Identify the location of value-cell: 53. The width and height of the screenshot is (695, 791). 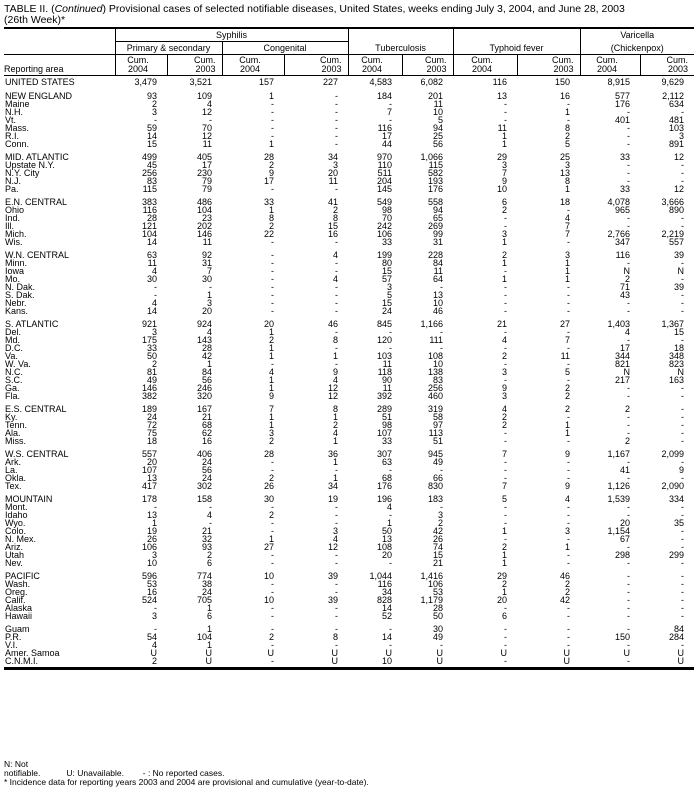
(438, 592).